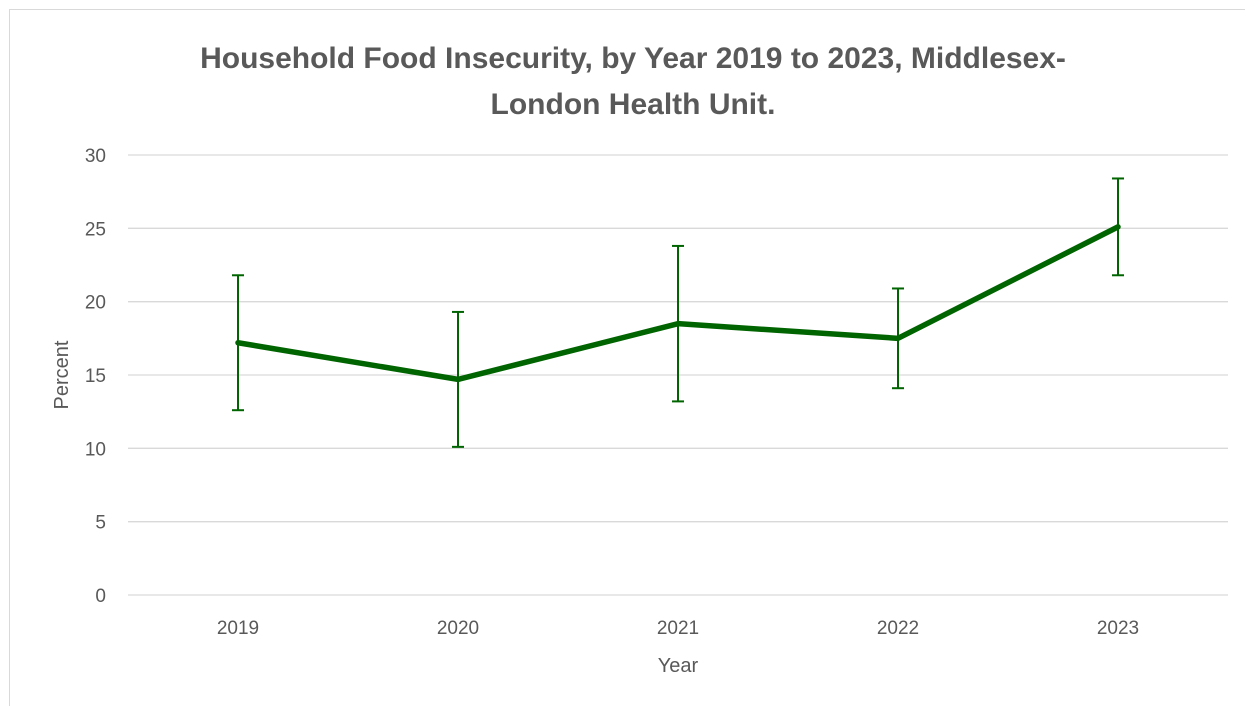 Image resolution: width=1246 pixels, height=706 pixels. I want to click on x-axis-ticks: 2019 2020 2021 2022 2023, so click(678, 628).